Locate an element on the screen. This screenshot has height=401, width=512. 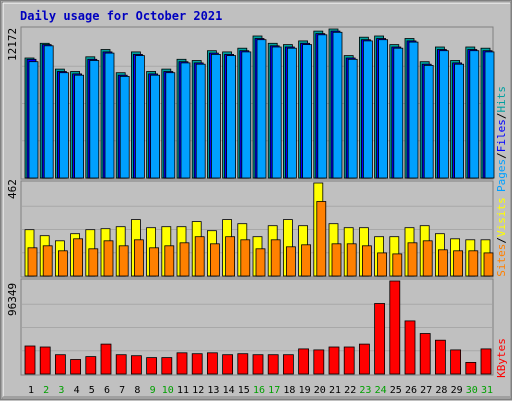
visitors-max-label: 462 is located at coordinates (12, 189).